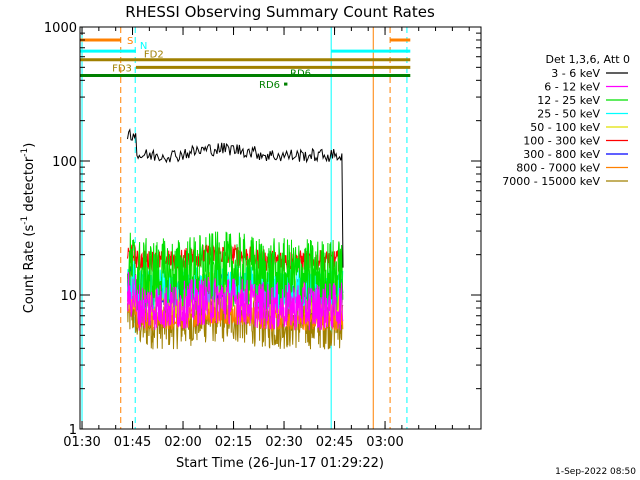  What do you see at coordinates (280, 463) in the screenshot?
I see `x-axis-label: Start Time (26-Jun-17 01:29:22)` at bounding box center [280, 463].